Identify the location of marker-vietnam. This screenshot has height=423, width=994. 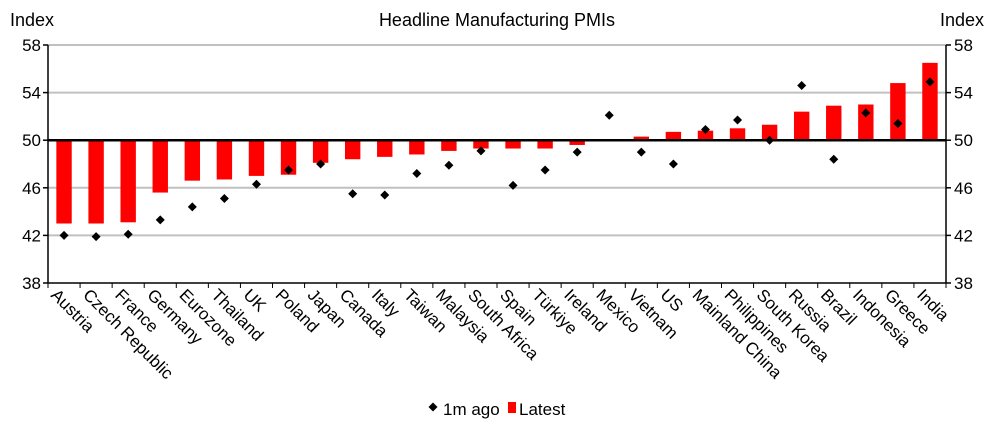
(641, 152).